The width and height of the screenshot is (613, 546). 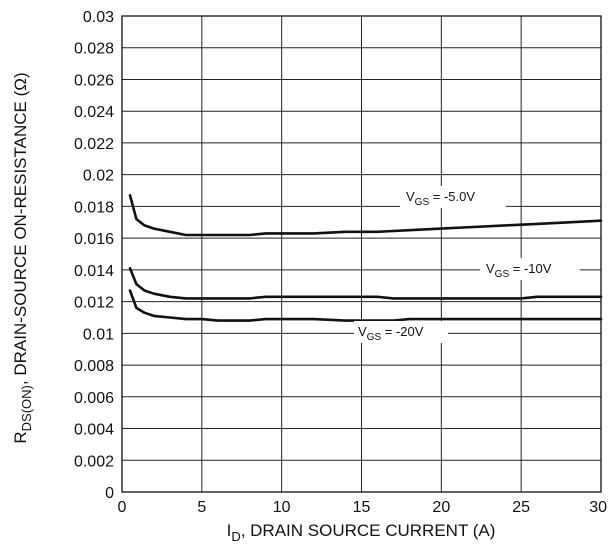 I want to click on svg-text: VGS = -20V, so click(x=391, y=333).